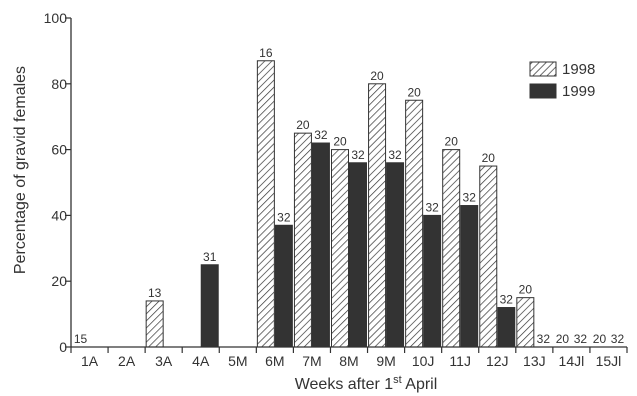 Image resolution: width=637 pixels, height=396 pixels. What do you see at coordinates (59, 150) in the screenshot?
I see `y-tick-label: 60` at bounding box center [59, 150].